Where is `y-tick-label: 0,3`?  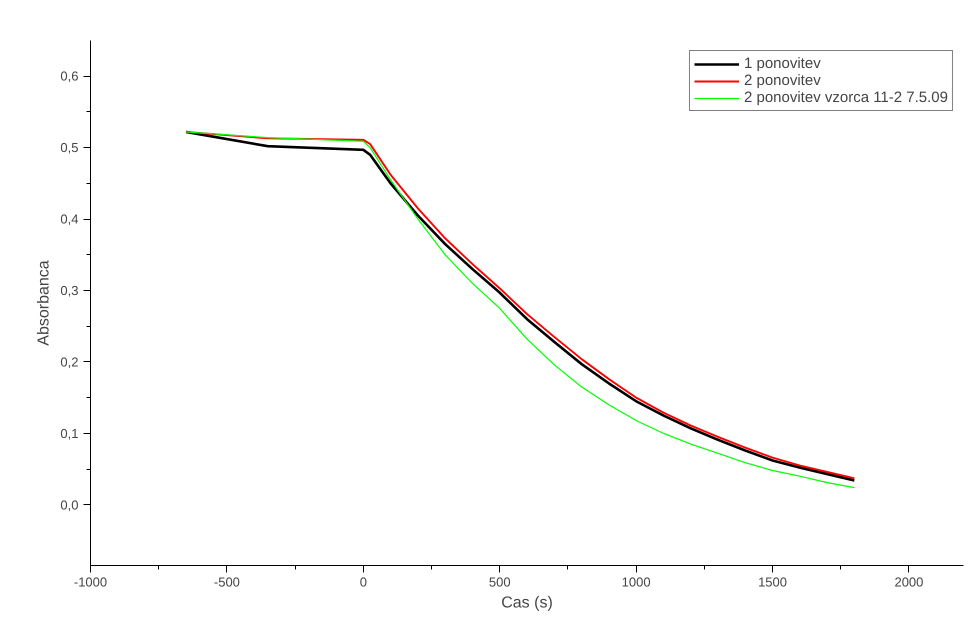 y-tick-label: 0,3 is located at coordinates (69, 290).